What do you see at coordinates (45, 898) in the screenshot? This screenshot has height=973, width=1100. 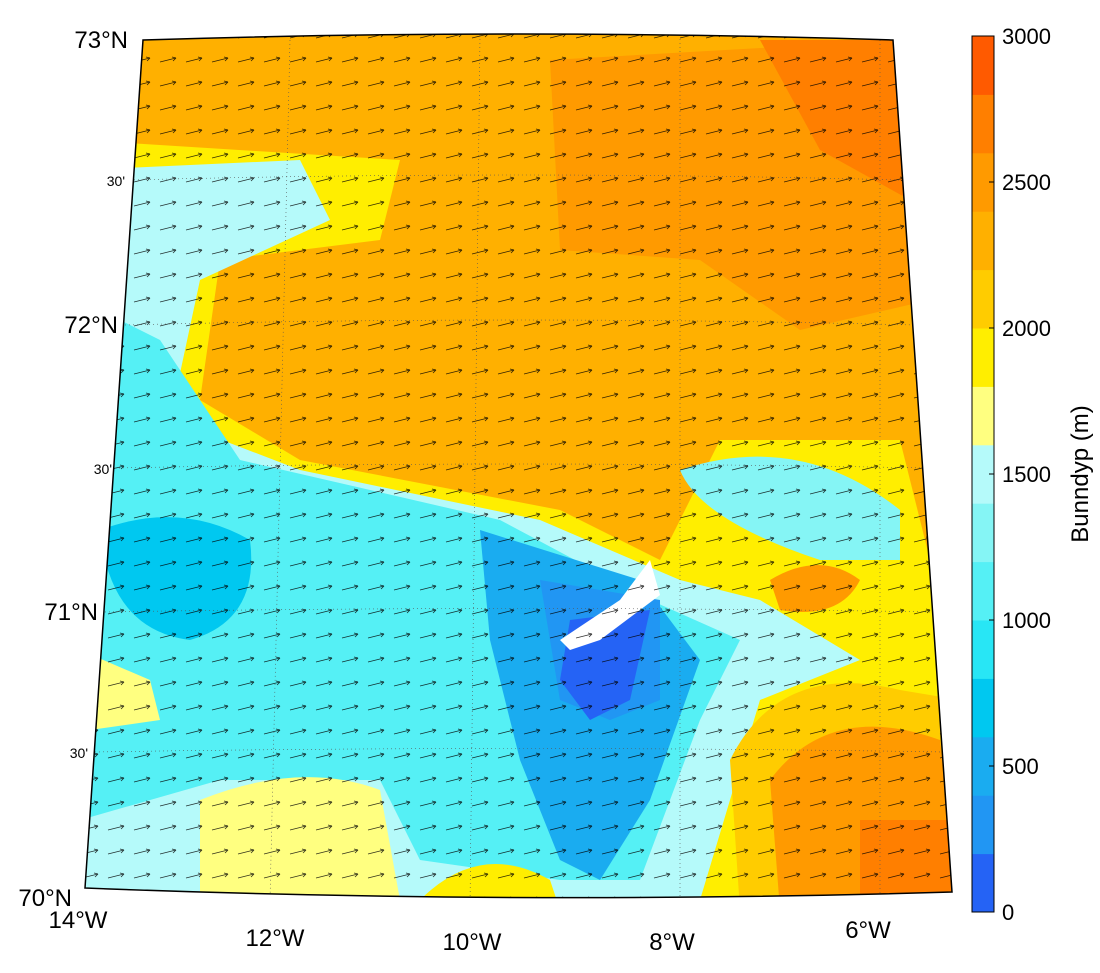 I see `lat-label: 70°N` at bounding box center [45, 898].